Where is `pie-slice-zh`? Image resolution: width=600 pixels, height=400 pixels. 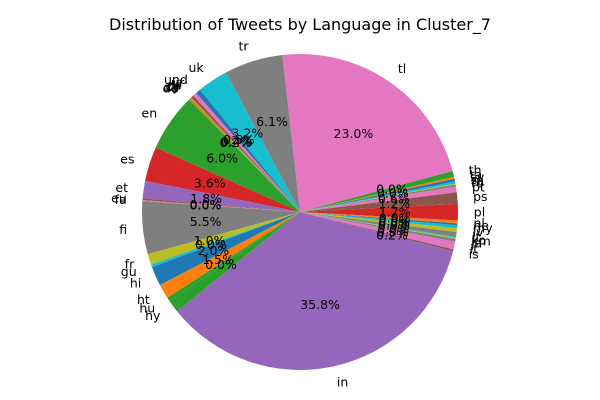 pie-slice-zh is located at coordinates (245, 154).